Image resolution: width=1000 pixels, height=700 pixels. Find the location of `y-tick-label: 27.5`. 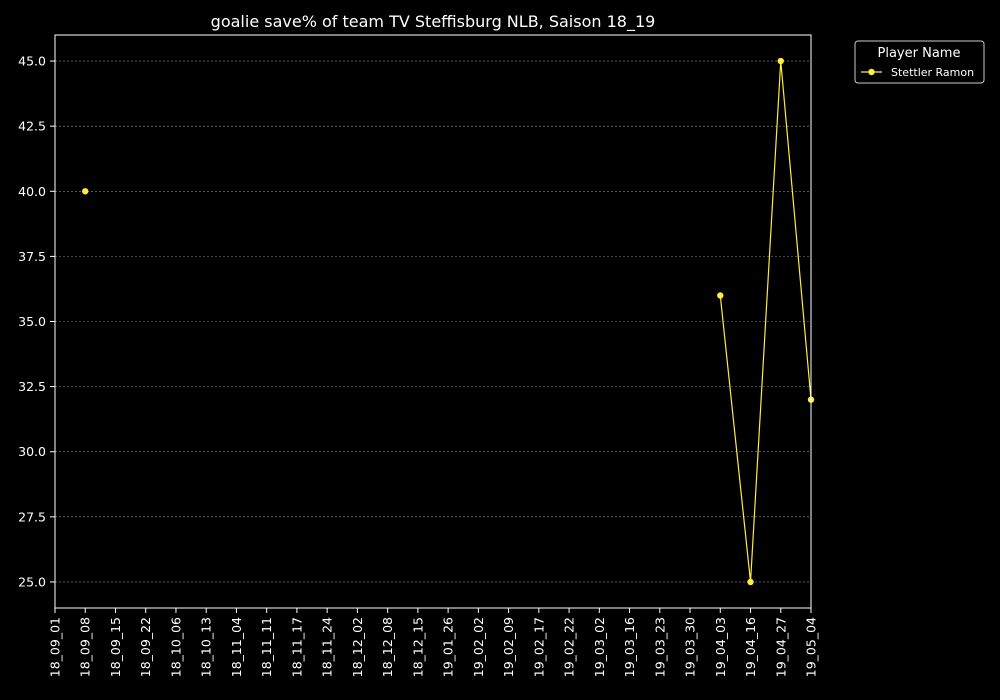

y-tick-label: 27.5 is located at coordinates (32, 516).